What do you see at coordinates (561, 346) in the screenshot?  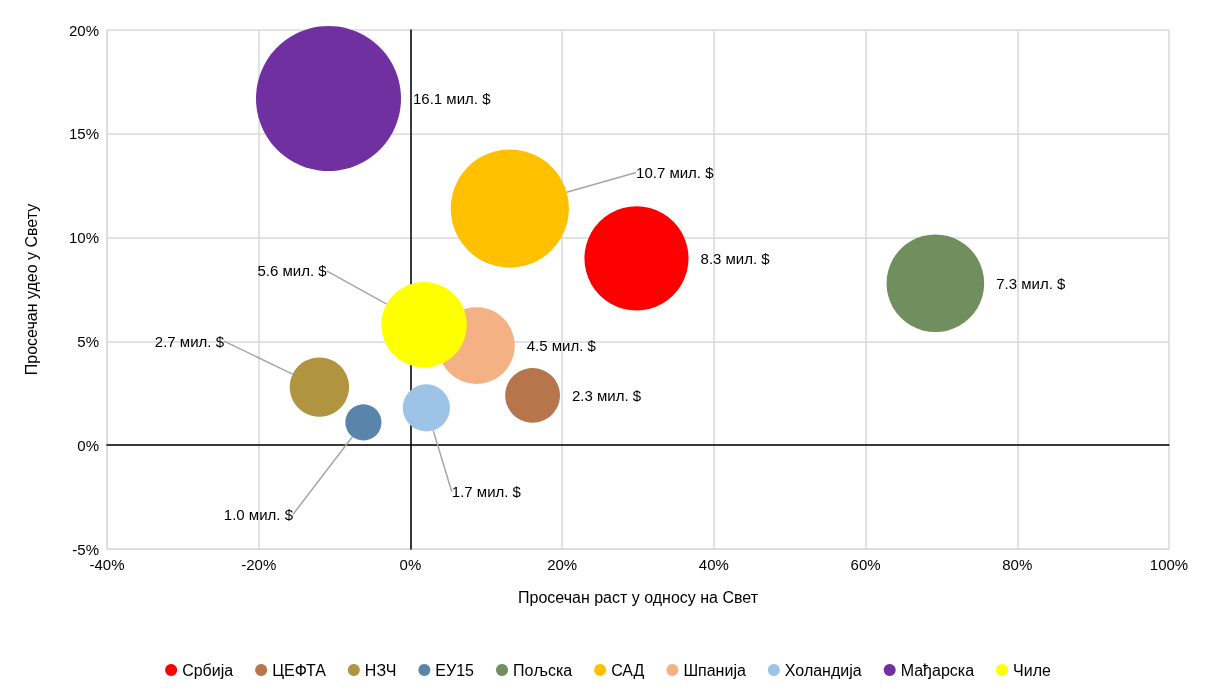 I see `data-label: 4.5 мил. $` at bounding box center [561, 346].